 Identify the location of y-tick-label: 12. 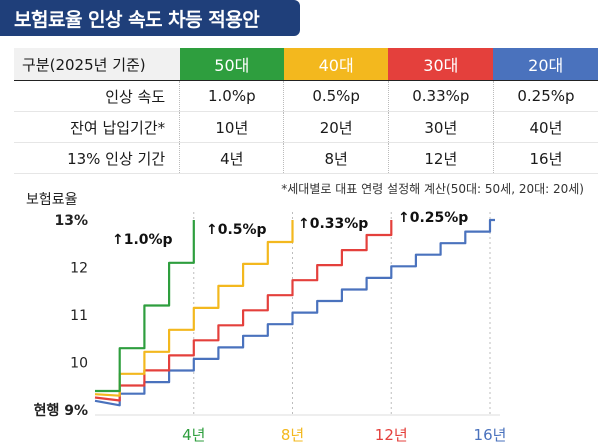
(79, 269).